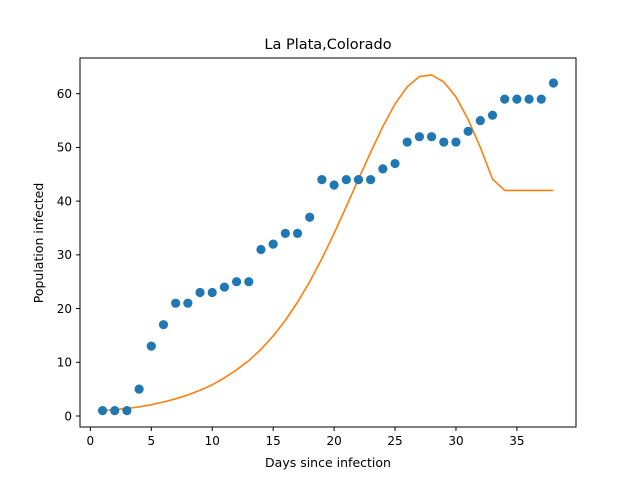  I want to click on y-tick-label: 60, so click(64, 94).